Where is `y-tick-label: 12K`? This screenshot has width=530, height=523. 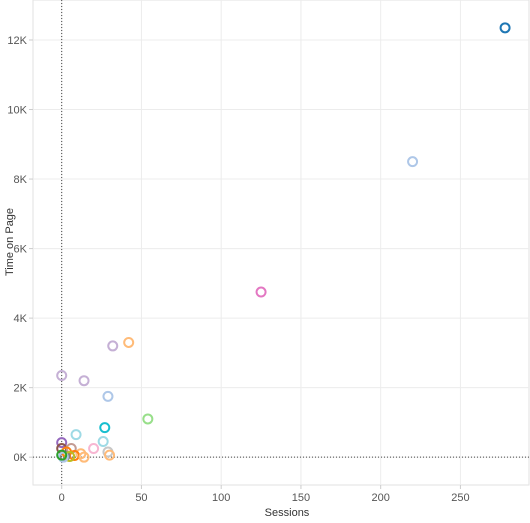
y-tick-label: 12K is located at coordinates (17, 41).